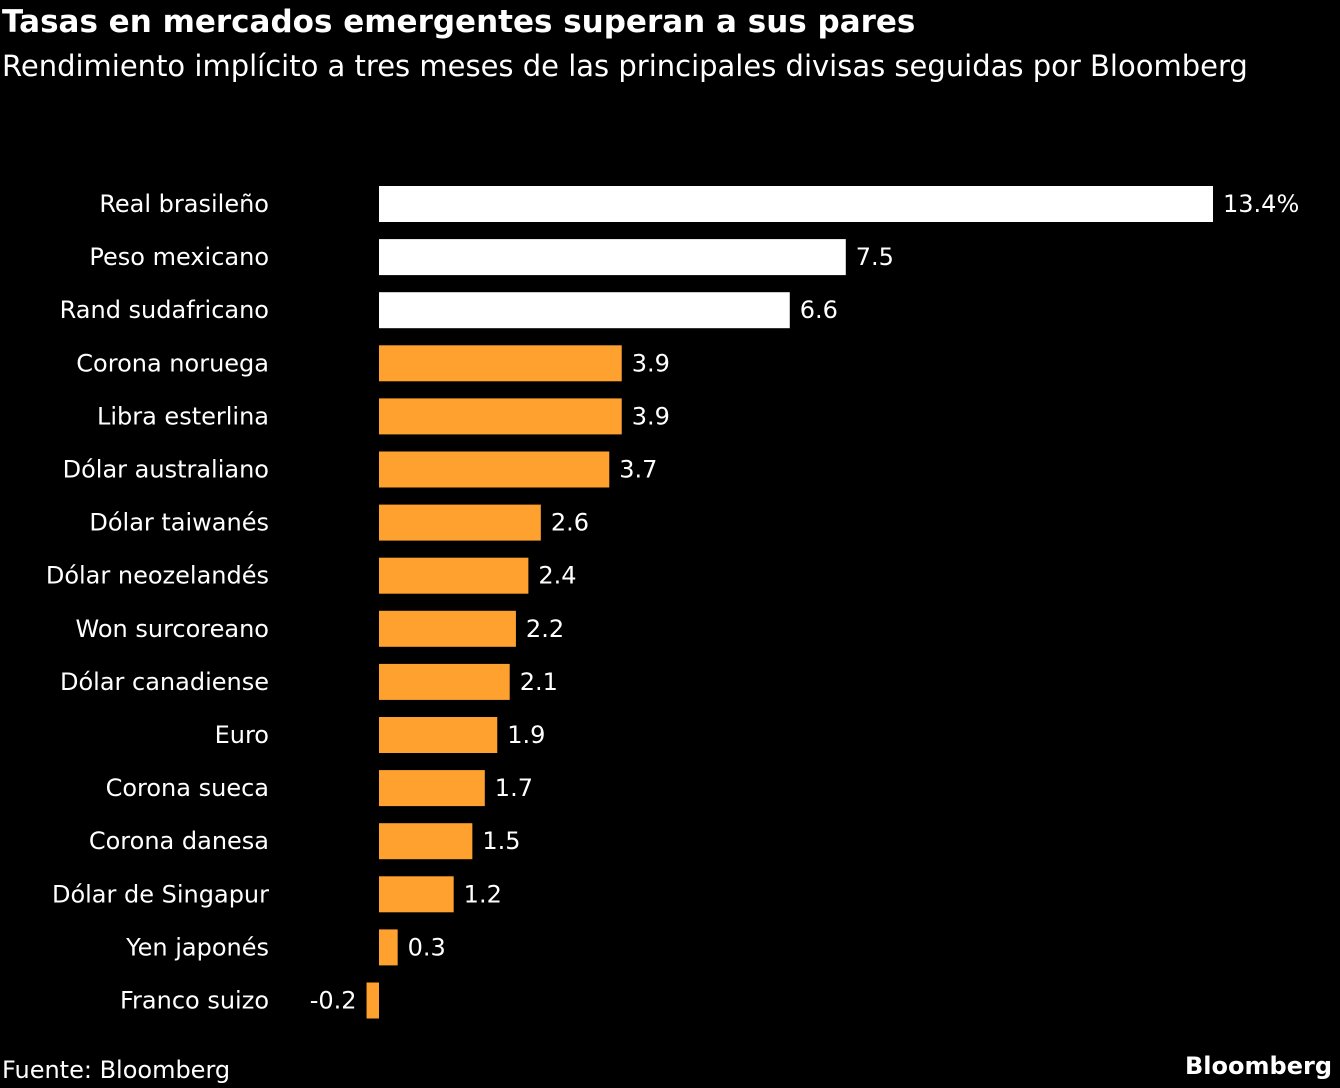 This screenshot has width=1340, height=1088. I want to click on data-label: 7.5, so click(875, 257).